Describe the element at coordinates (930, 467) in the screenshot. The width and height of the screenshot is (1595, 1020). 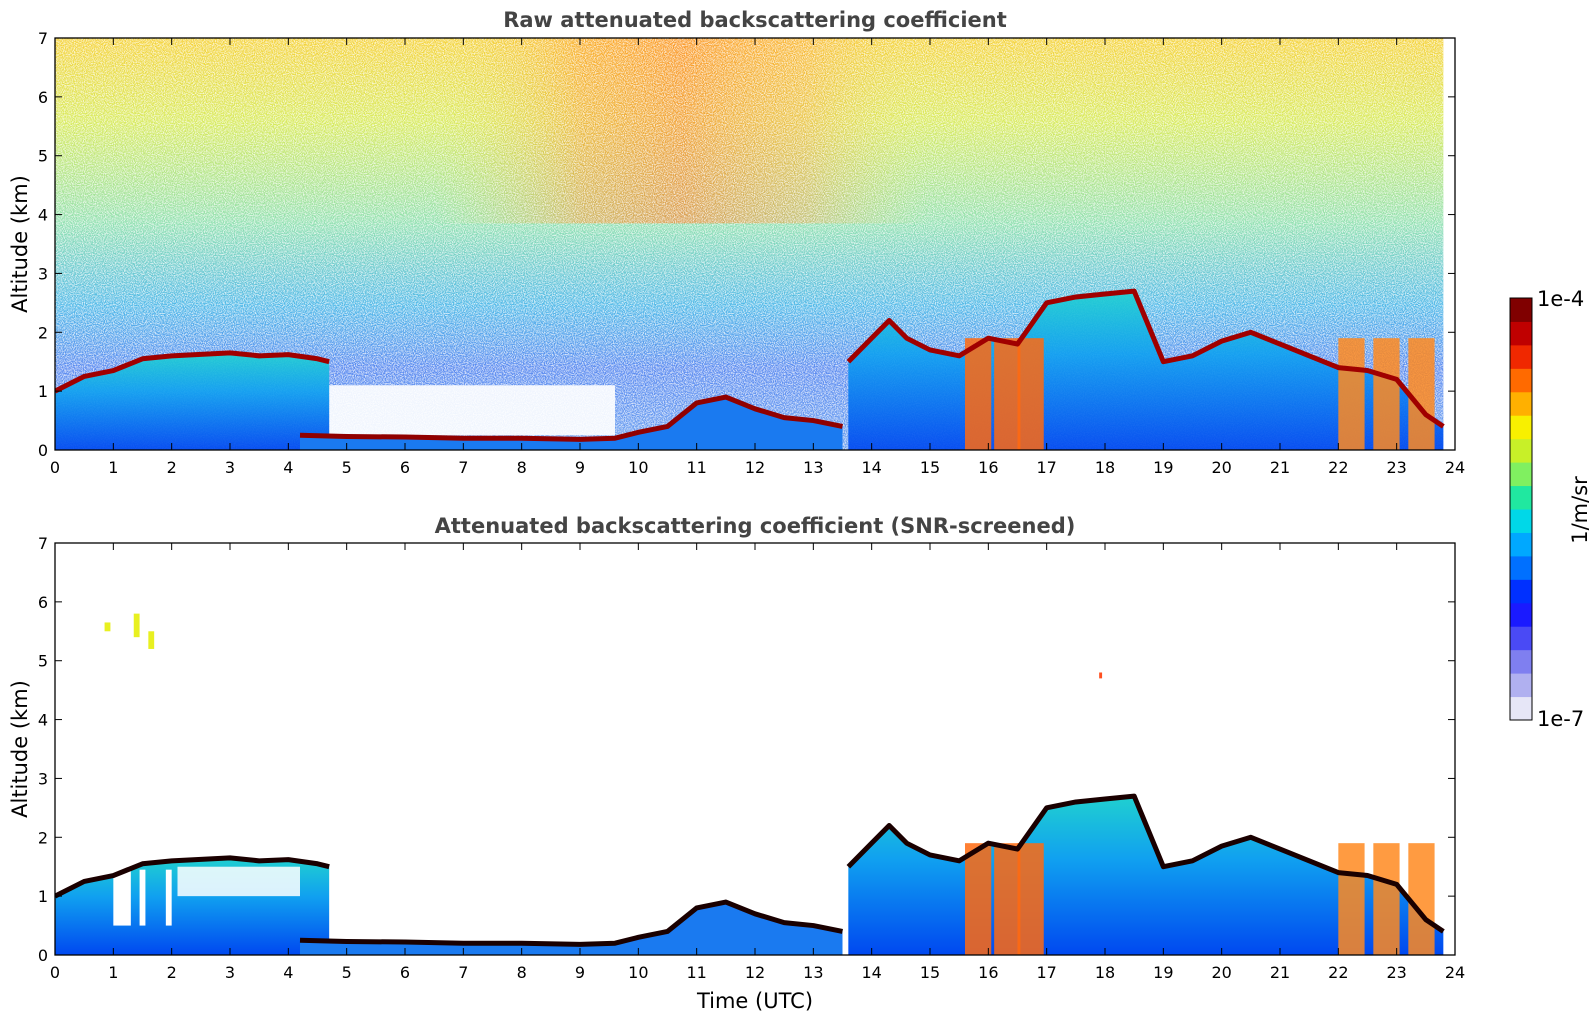
I see `raw-x-tick-label: 15` at that location.